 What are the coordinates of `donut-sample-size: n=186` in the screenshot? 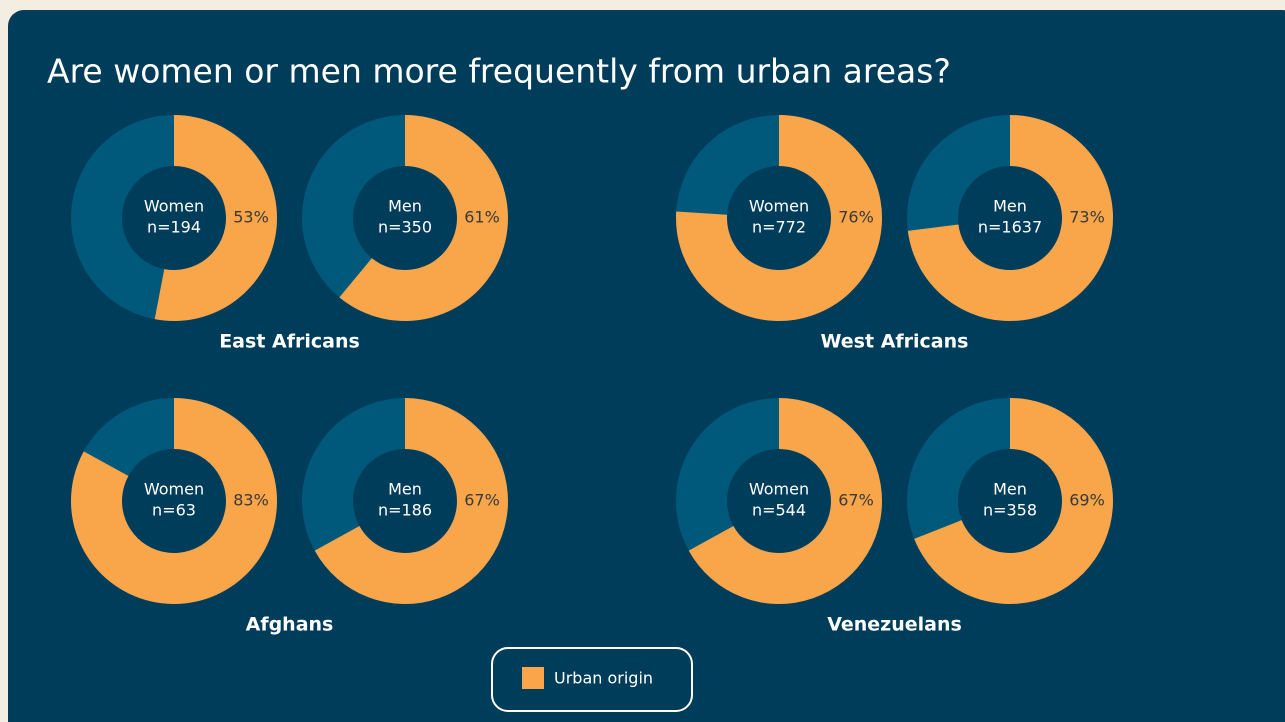 It's located at (405, 510).